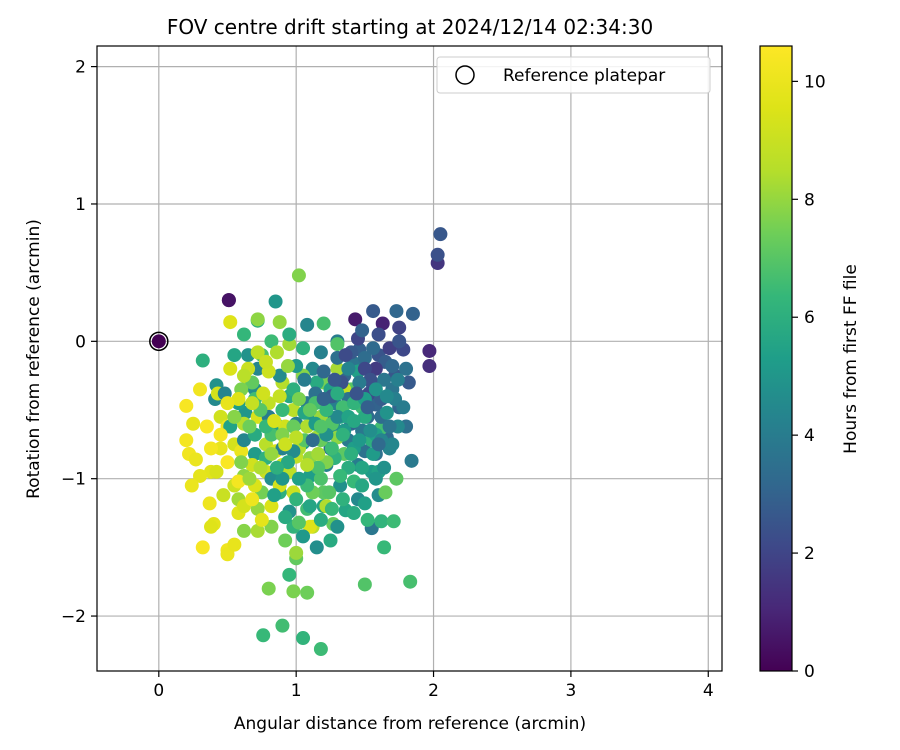 The height and width of the screenshot is (750, 900). Describe the element at coordinates (815, 82) in the screenshot. I see `colorbar-tick-label: 10` at that location.